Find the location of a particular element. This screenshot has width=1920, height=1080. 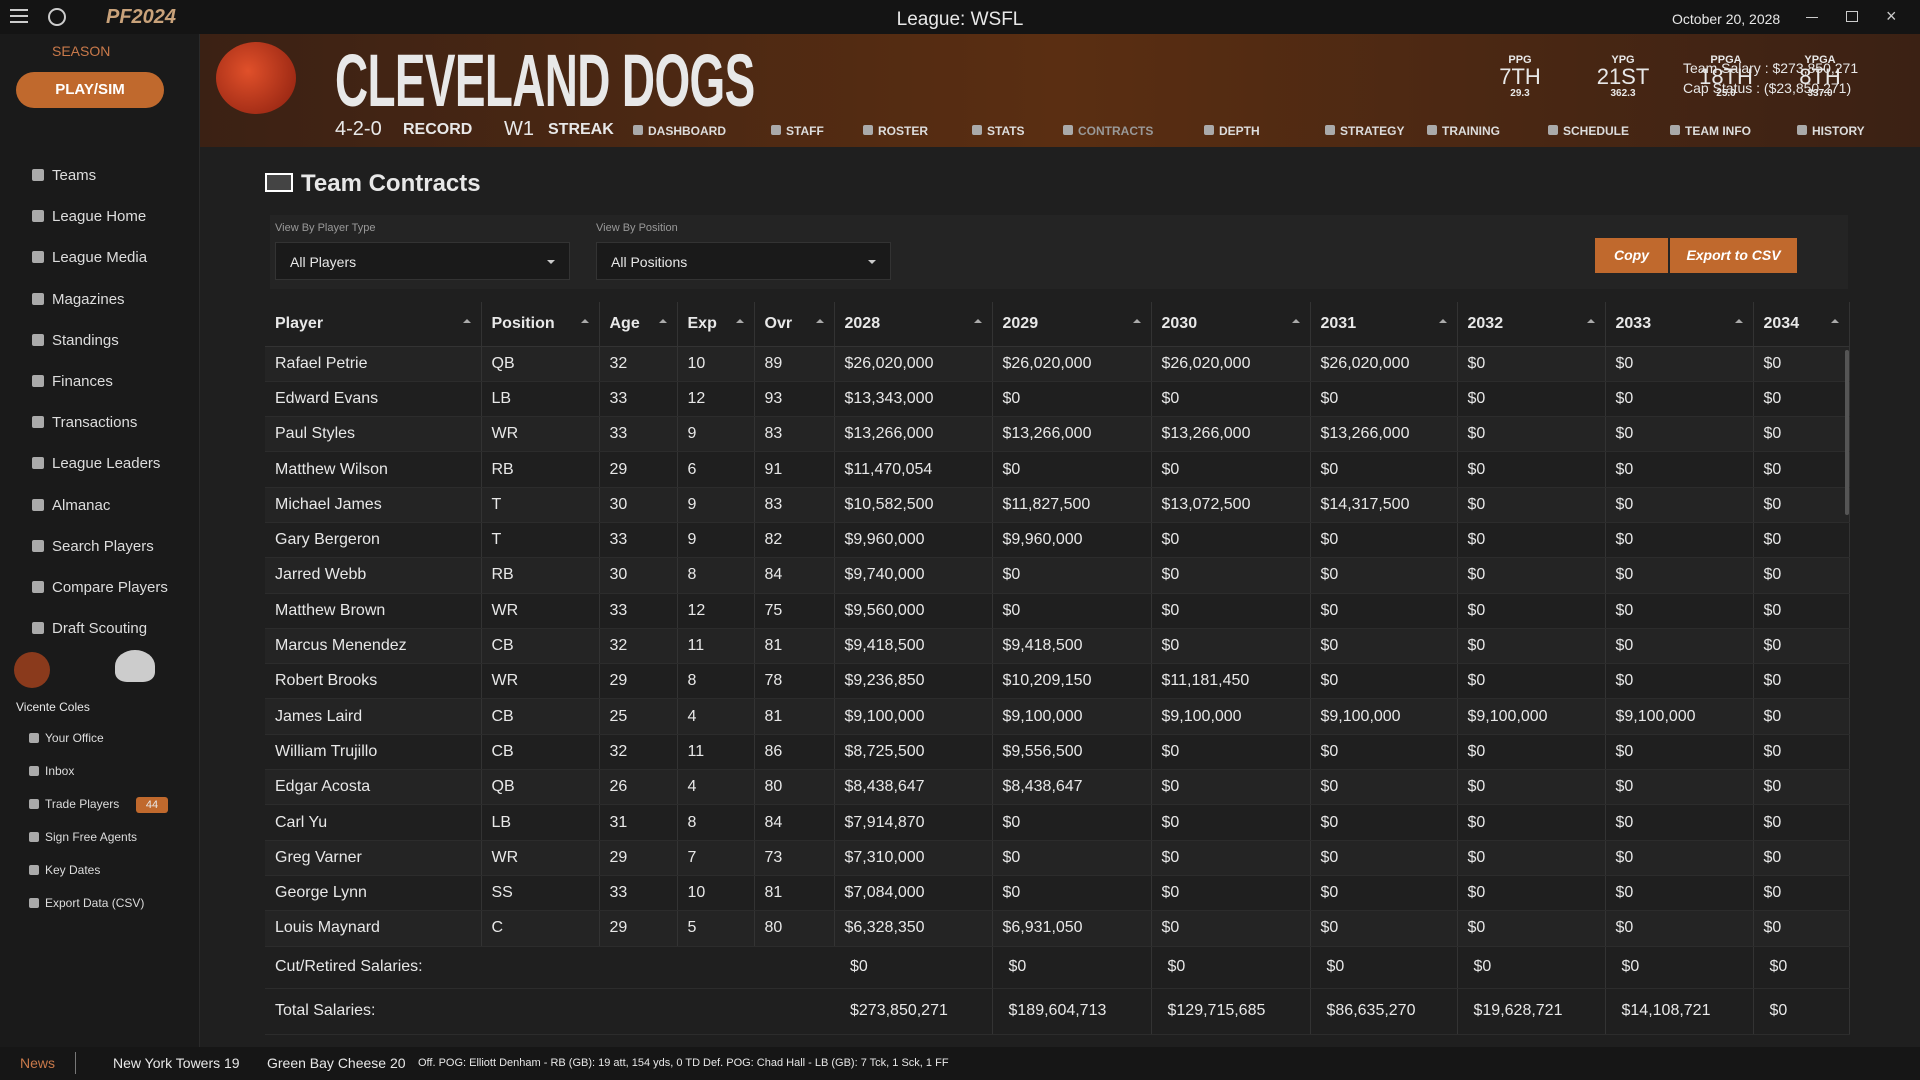

menu-button is located at coordinates (19, 10).